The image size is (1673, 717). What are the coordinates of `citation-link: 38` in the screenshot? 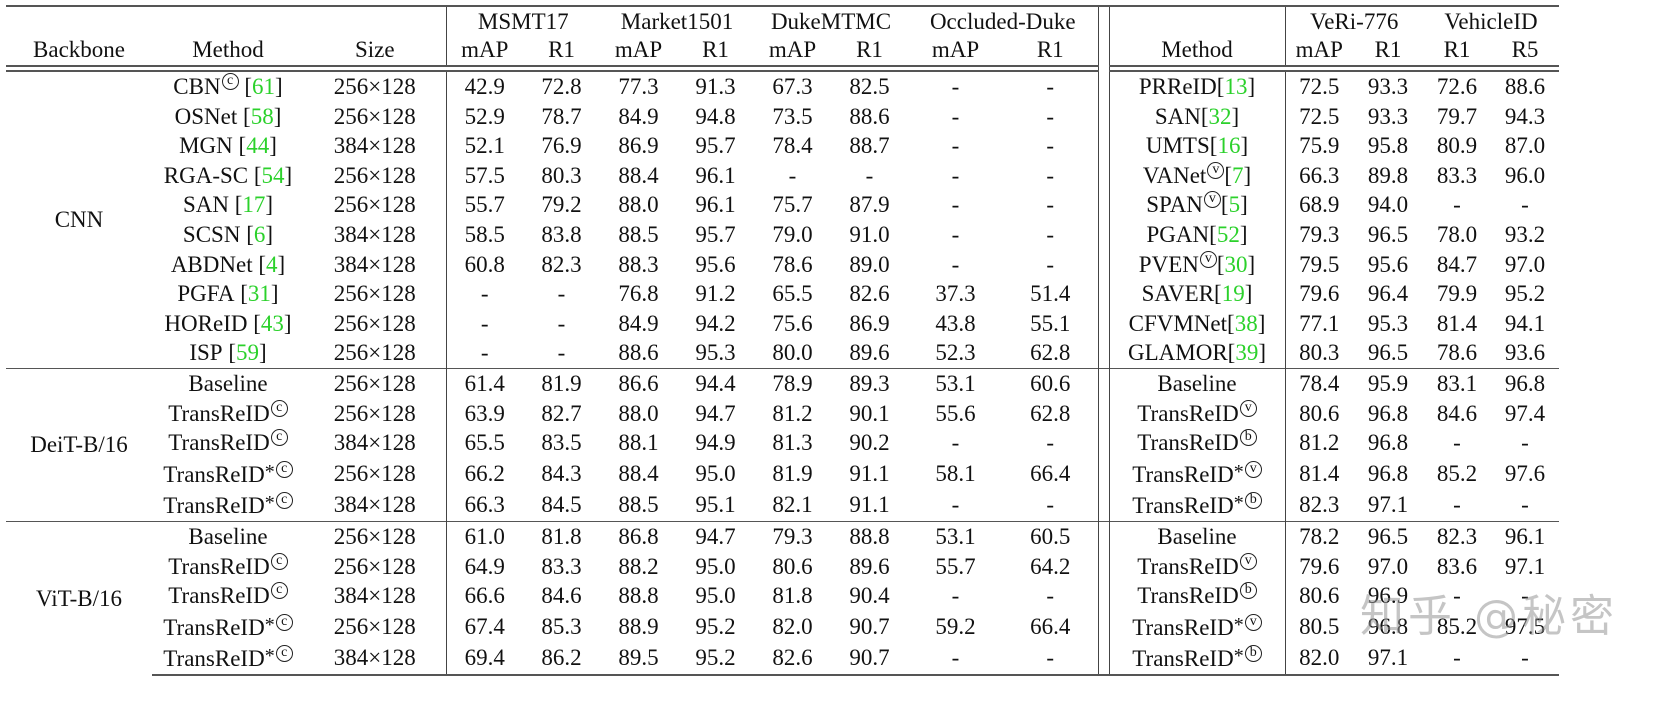 It's located at (1246, 323).